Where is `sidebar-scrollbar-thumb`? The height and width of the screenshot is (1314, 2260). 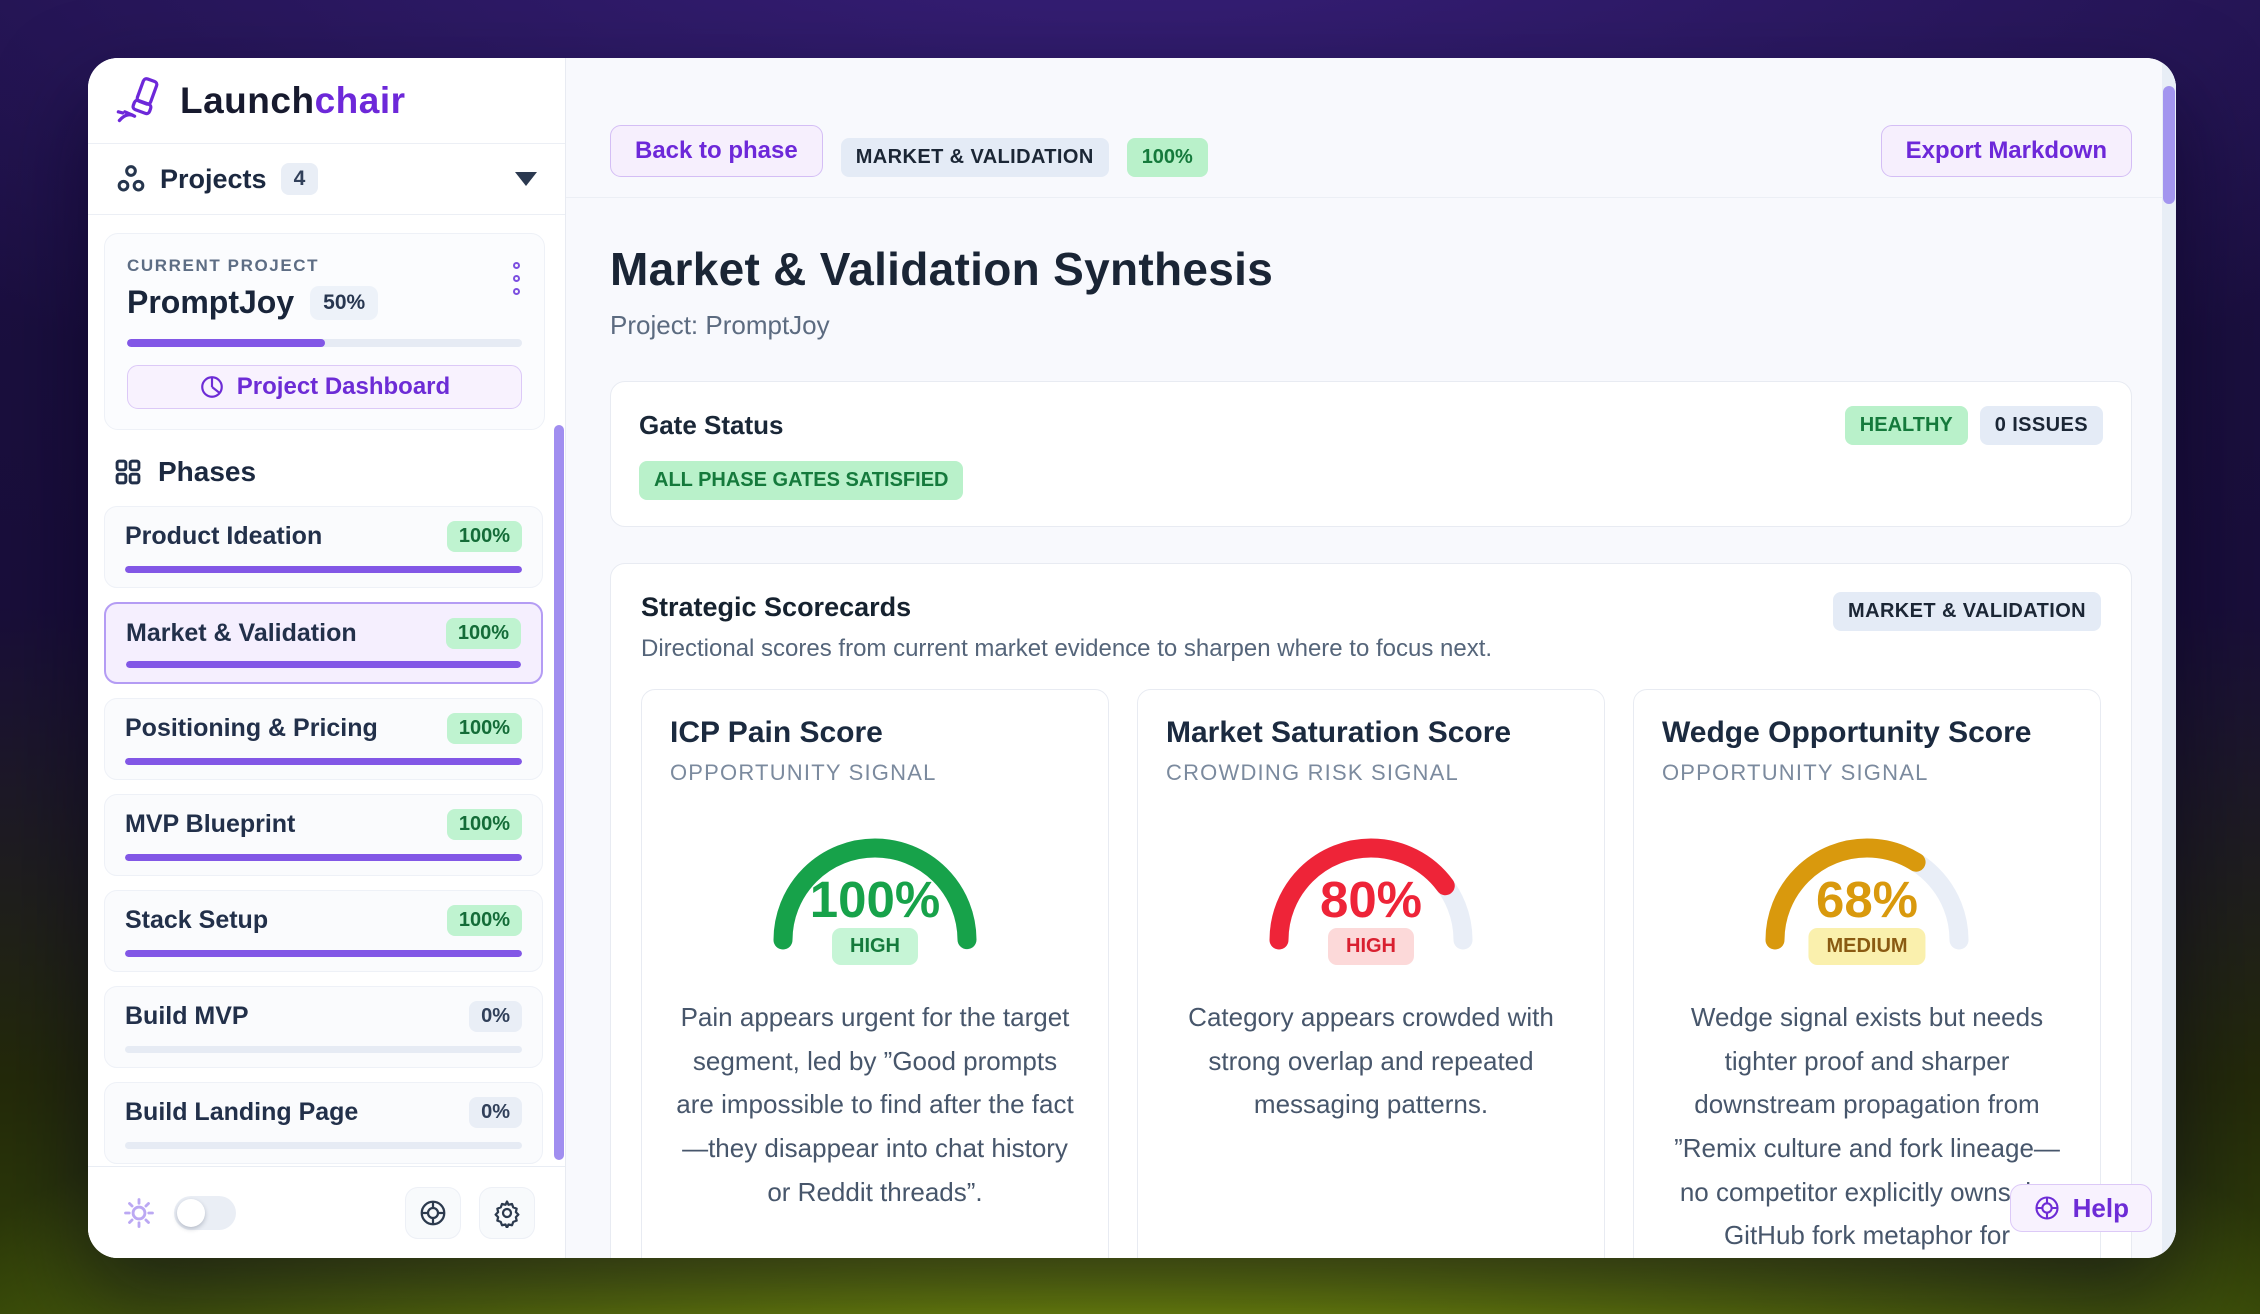 sidebar-scrollbar-thumb is located at coordinates (559, 792).